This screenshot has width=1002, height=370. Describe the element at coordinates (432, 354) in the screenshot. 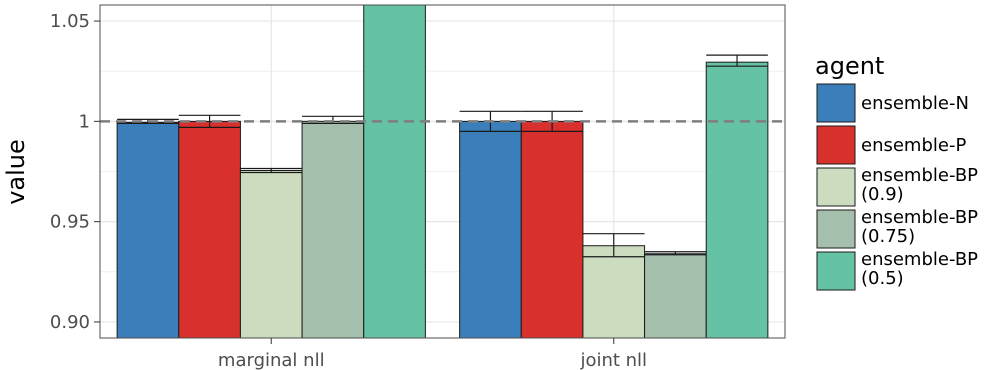

I see `x-axis: marginal nll joint nll` at that location.